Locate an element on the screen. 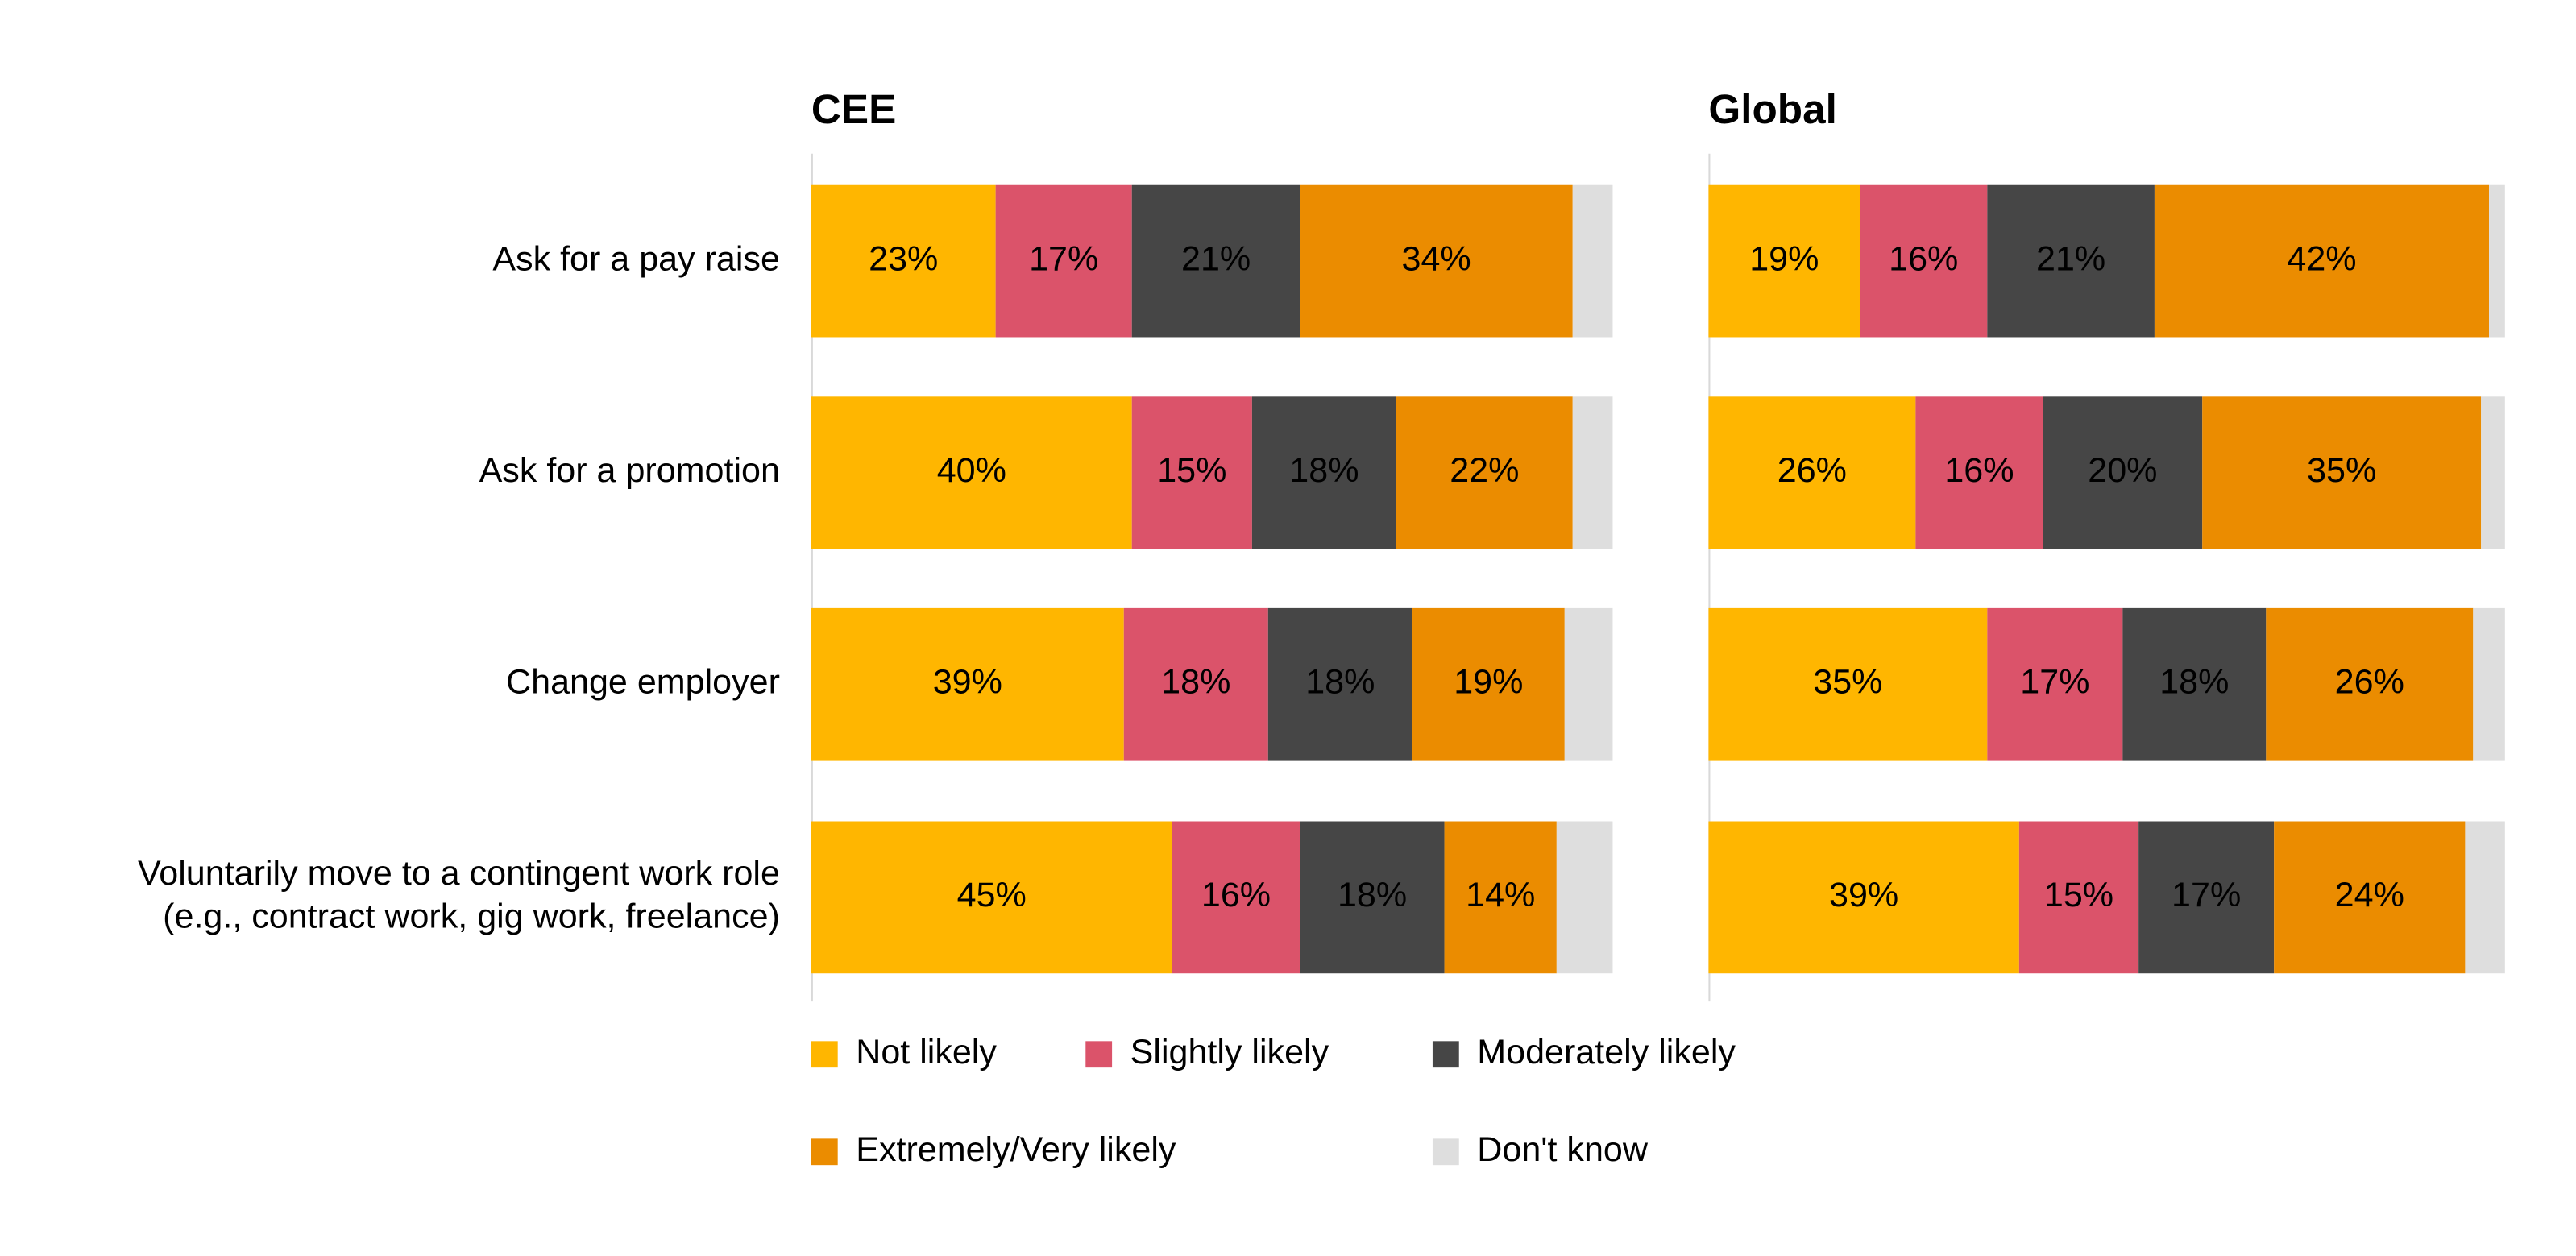  legend-label: Slightly likely is located at coordinates (1229, 1052).